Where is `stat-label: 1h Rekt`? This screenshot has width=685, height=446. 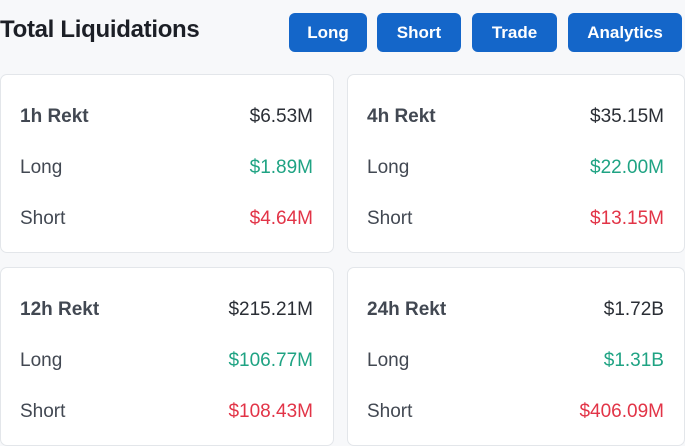
stat-label: 1h Rekt is located at coordinates (54, 116).